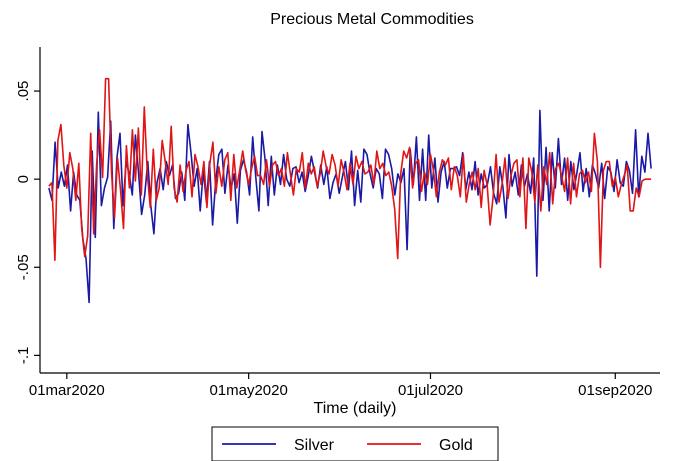 The width and height of the screenshot is (688, 461). I want to click on y-tick-label: -.05, so click(23, 267).